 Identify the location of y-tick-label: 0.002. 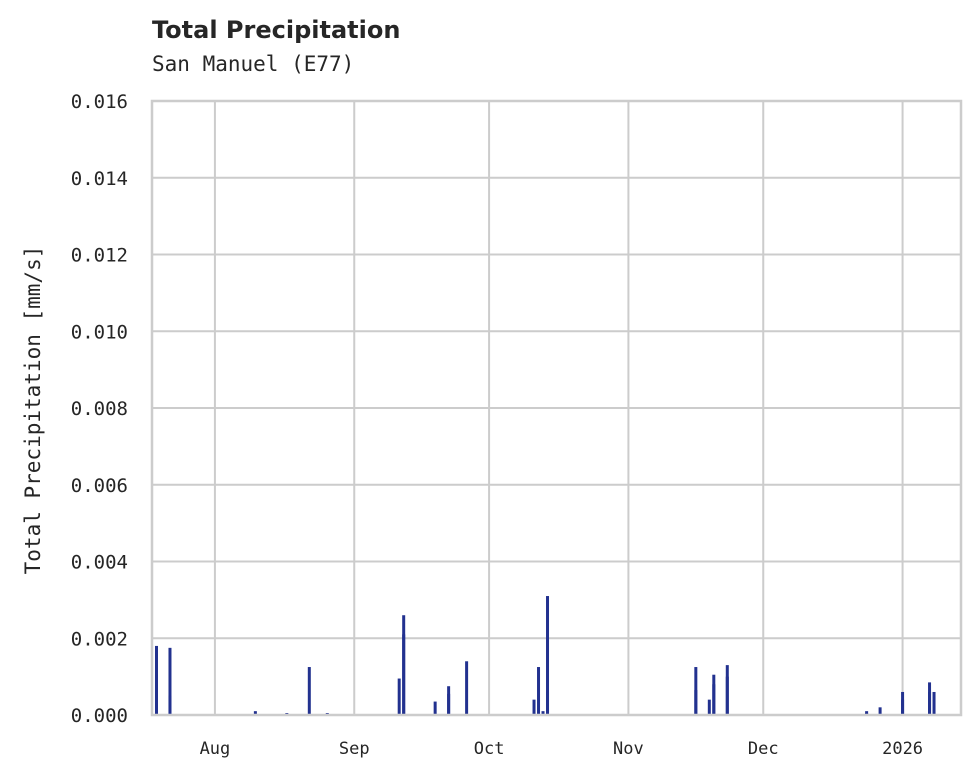
(99, 639).